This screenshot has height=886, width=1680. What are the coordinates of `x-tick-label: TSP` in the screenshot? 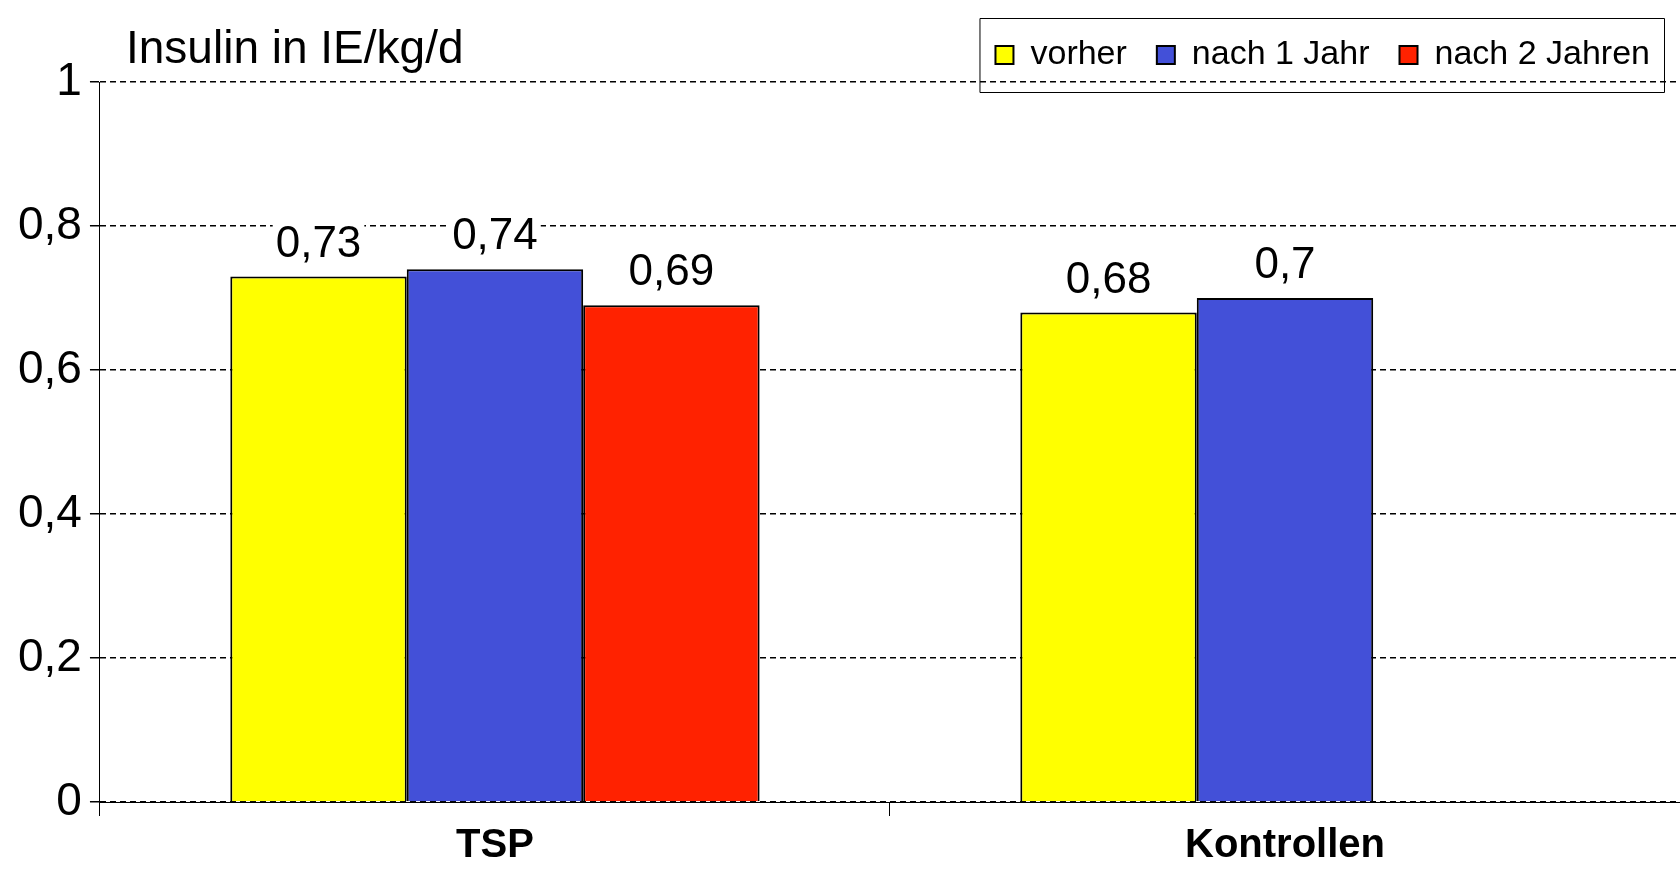 It's located at (495, 843).